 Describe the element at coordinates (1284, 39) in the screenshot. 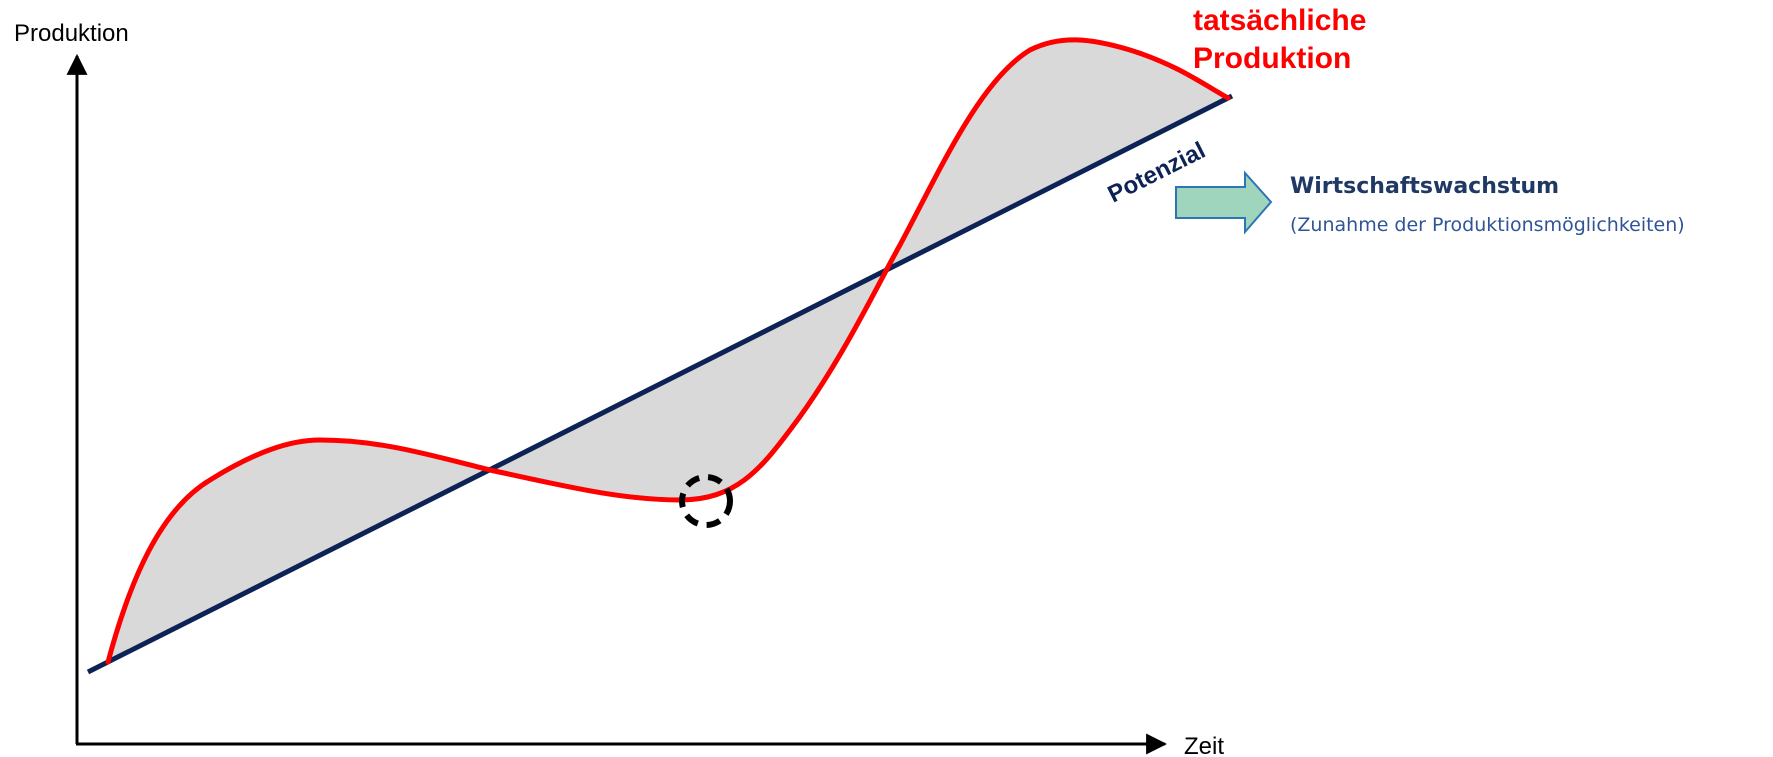

I see `actual-production-label: tatsächliche Produktion` at that location.